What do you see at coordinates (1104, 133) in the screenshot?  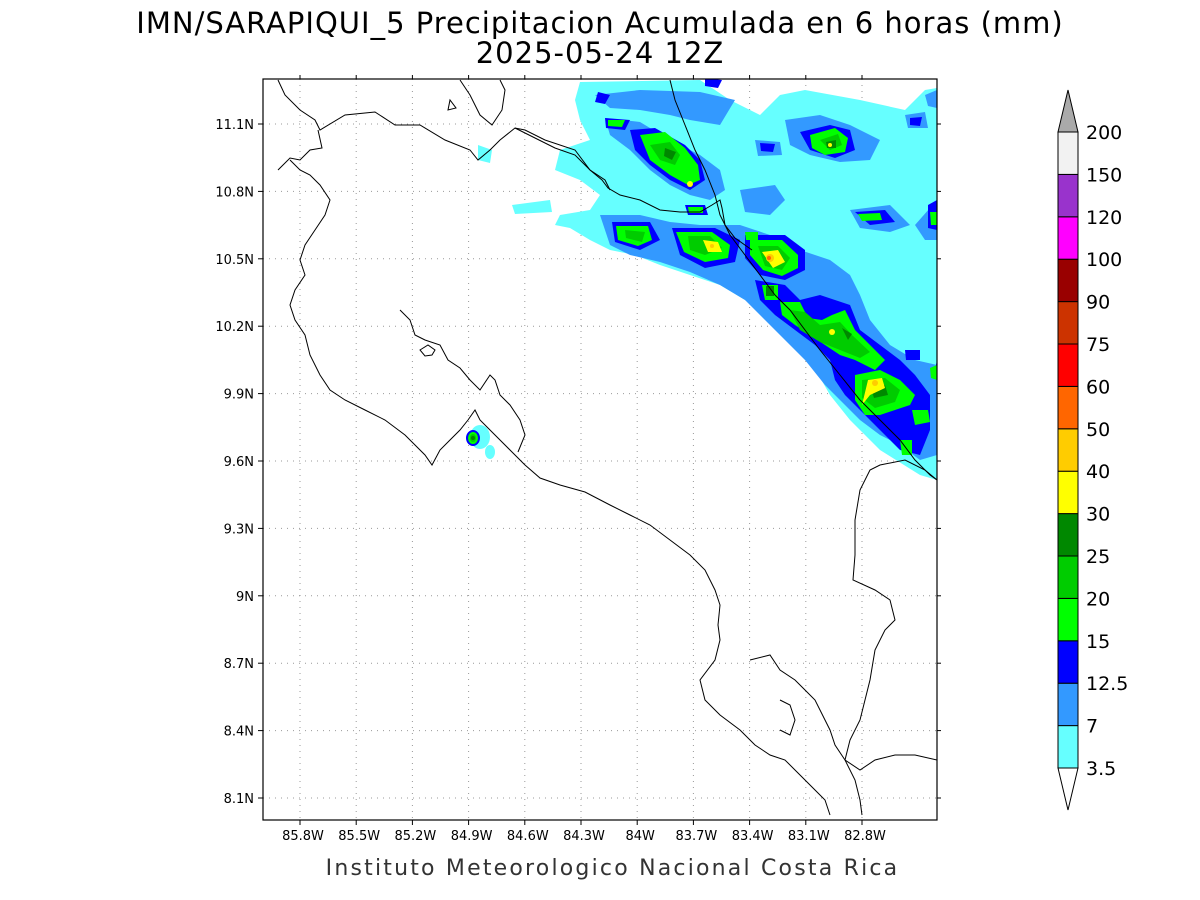 I see `colorbar-label: 200` at bounding box center [1104, 133].